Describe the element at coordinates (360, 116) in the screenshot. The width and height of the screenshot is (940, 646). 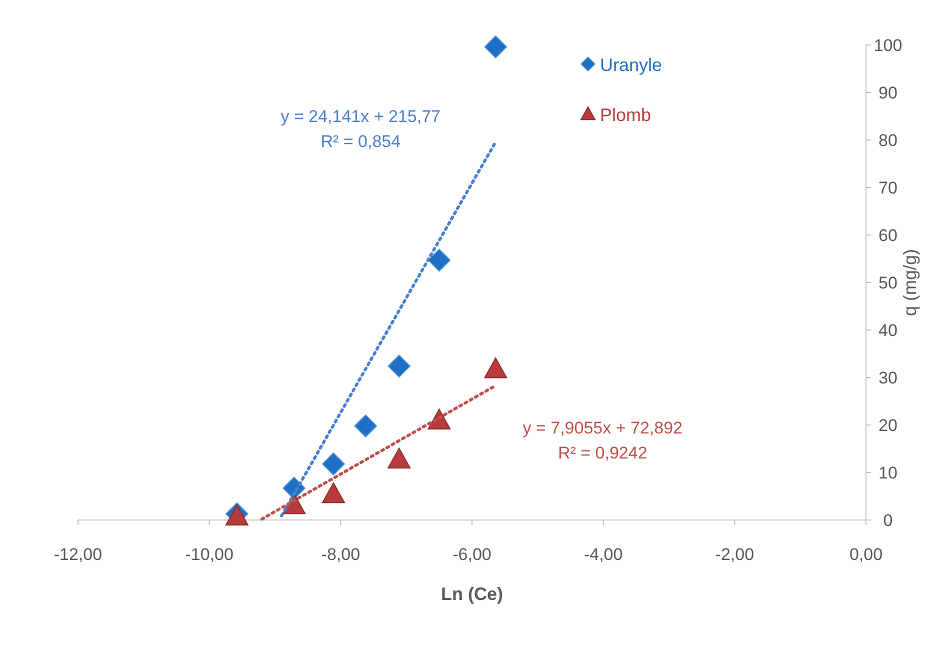
I see `annotation: y = 24,141x + 215,77` at that location.